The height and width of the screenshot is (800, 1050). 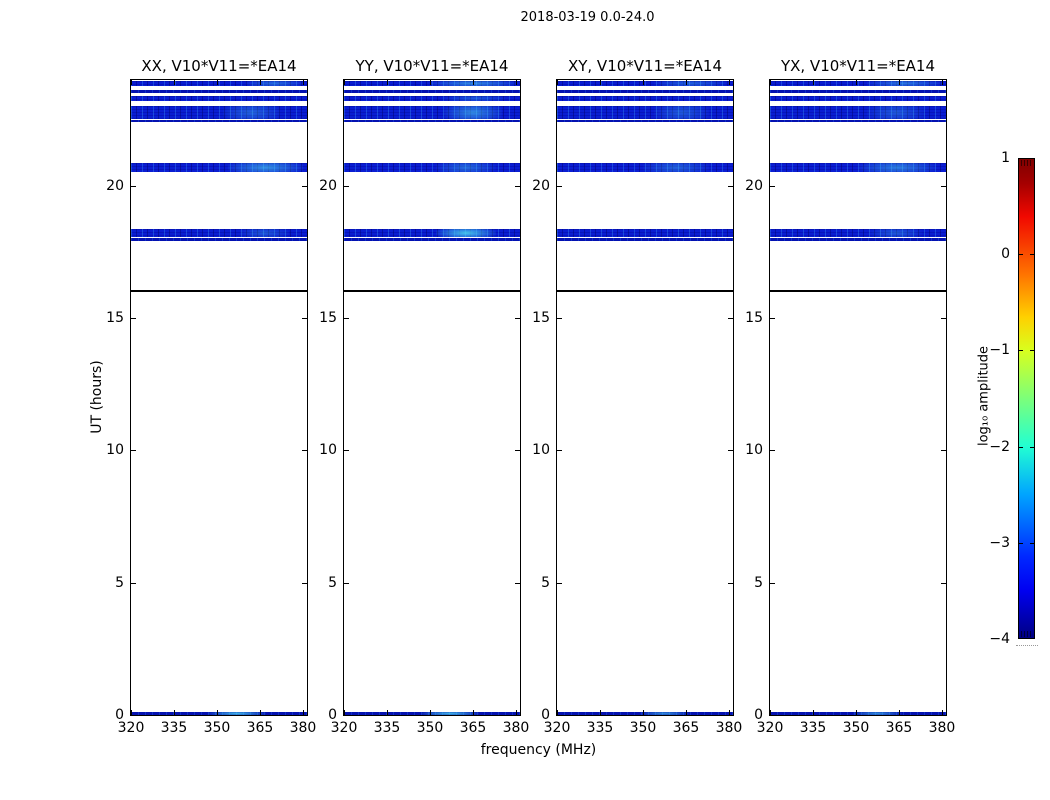 What do you see at coordinates (1027, 645) in the screenshot?
I see `colorbar-underflow-dots` at bounding box center [1027, 645].